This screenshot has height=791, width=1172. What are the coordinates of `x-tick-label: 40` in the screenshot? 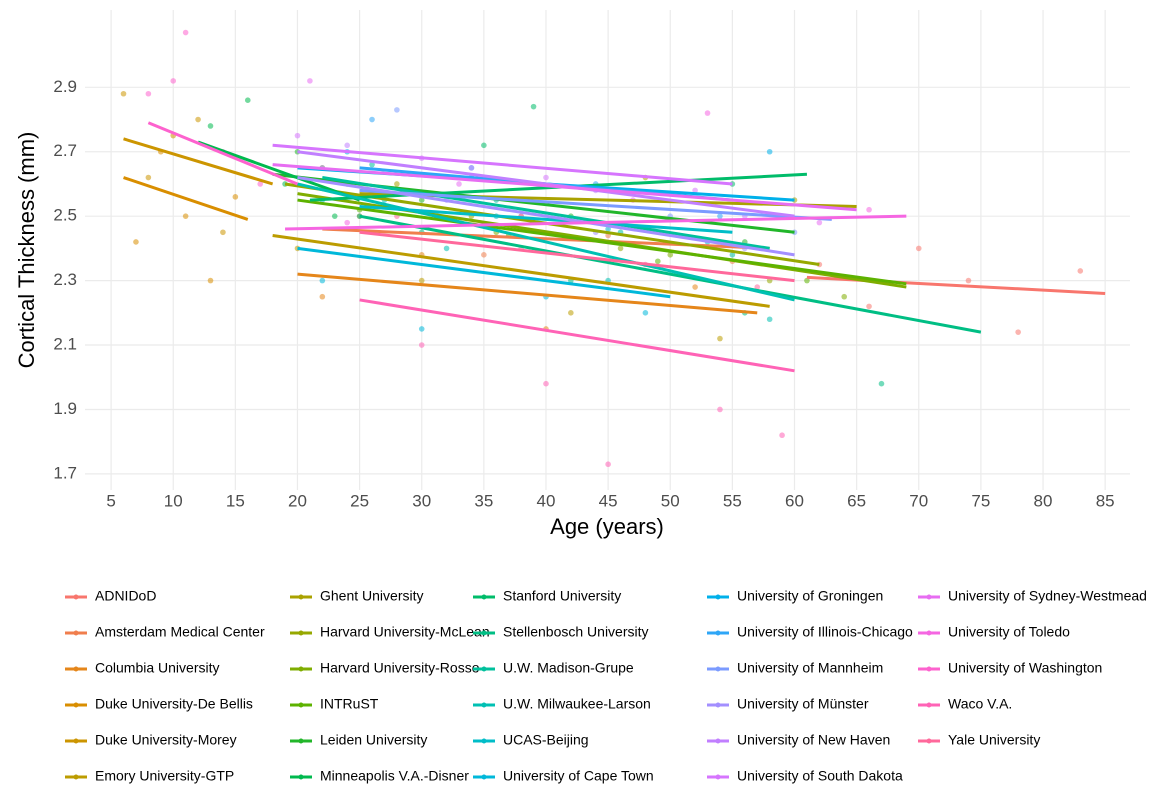 It's located at (546, 500).